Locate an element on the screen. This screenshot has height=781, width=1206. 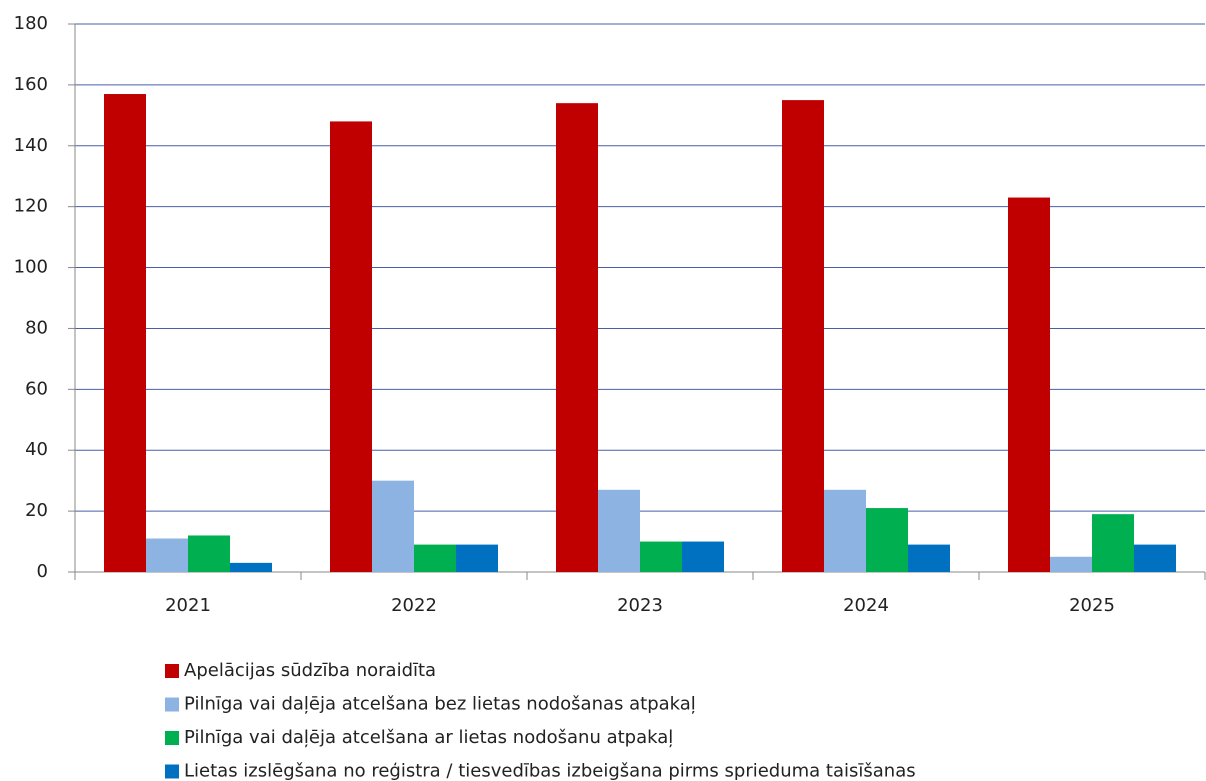
x-tick-label: 2024 is located at coordinates (866, 605).